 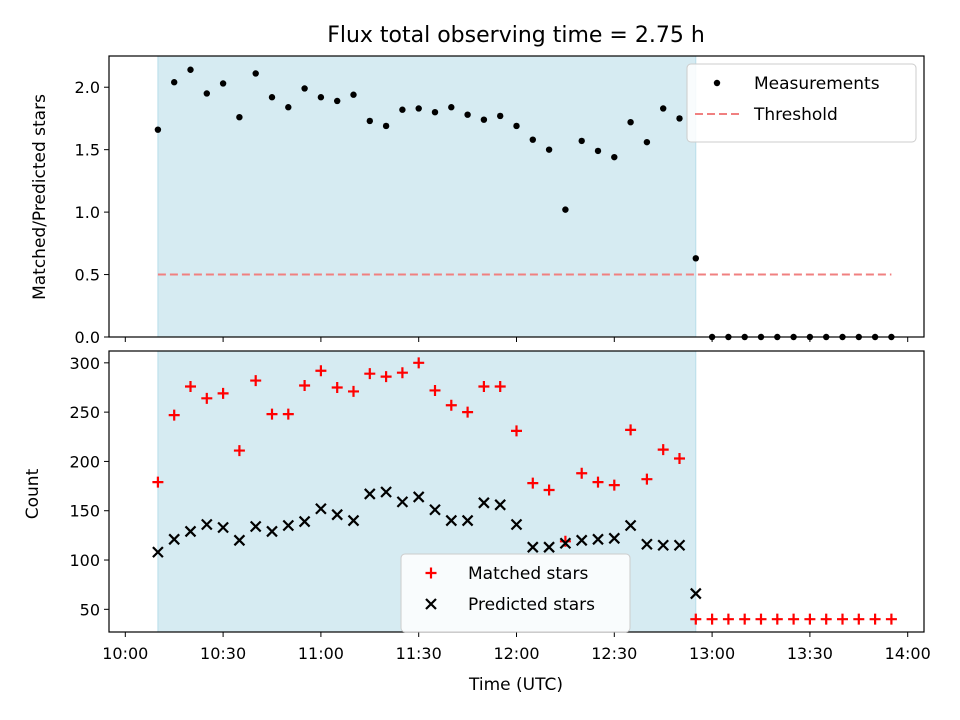 What do you see at coordinates (90, 609) in the screenshot?
I see `bottom-y-tick-label: 50` at bounding box center [90, 609].